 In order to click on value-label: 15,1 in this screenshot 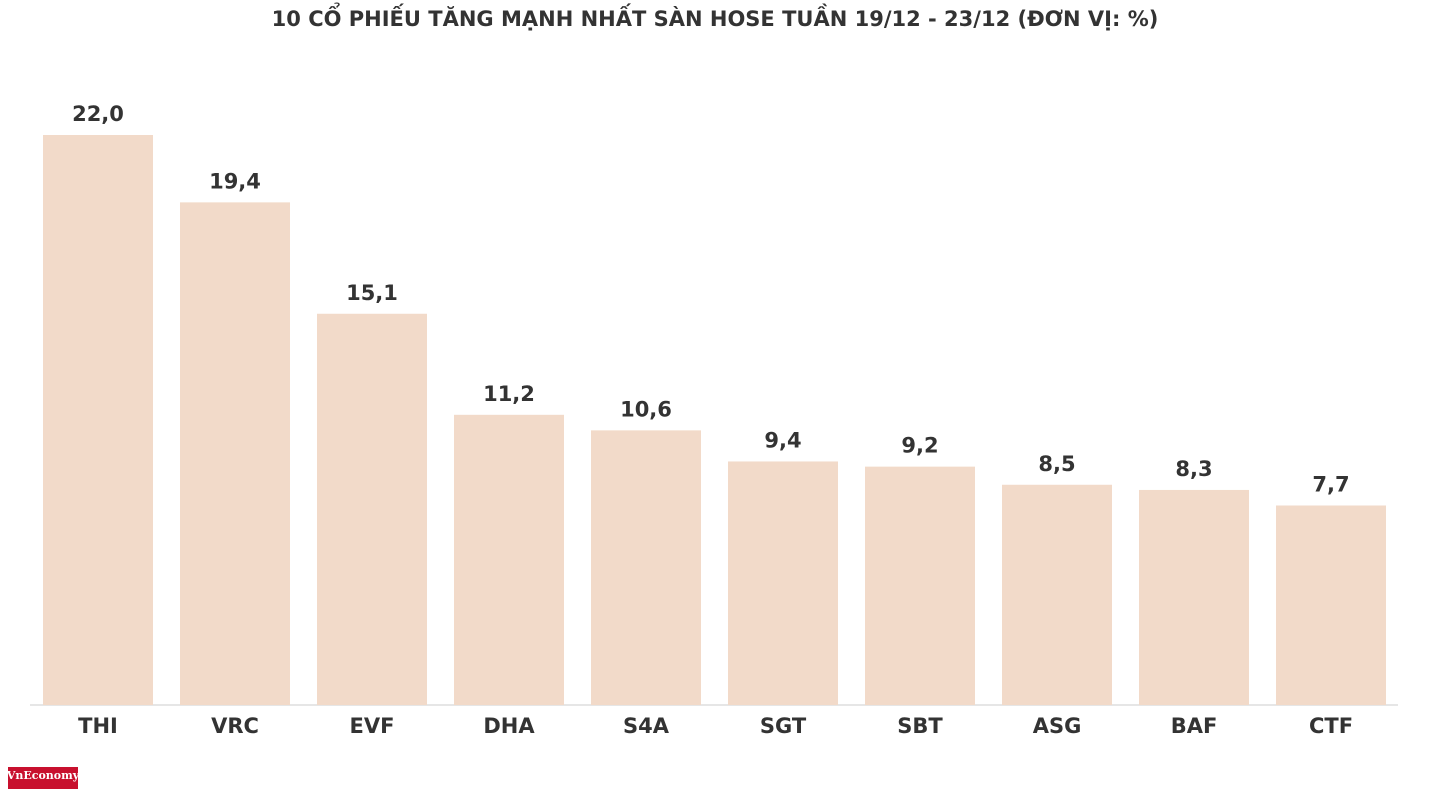, I will do `click(372, 293)`.